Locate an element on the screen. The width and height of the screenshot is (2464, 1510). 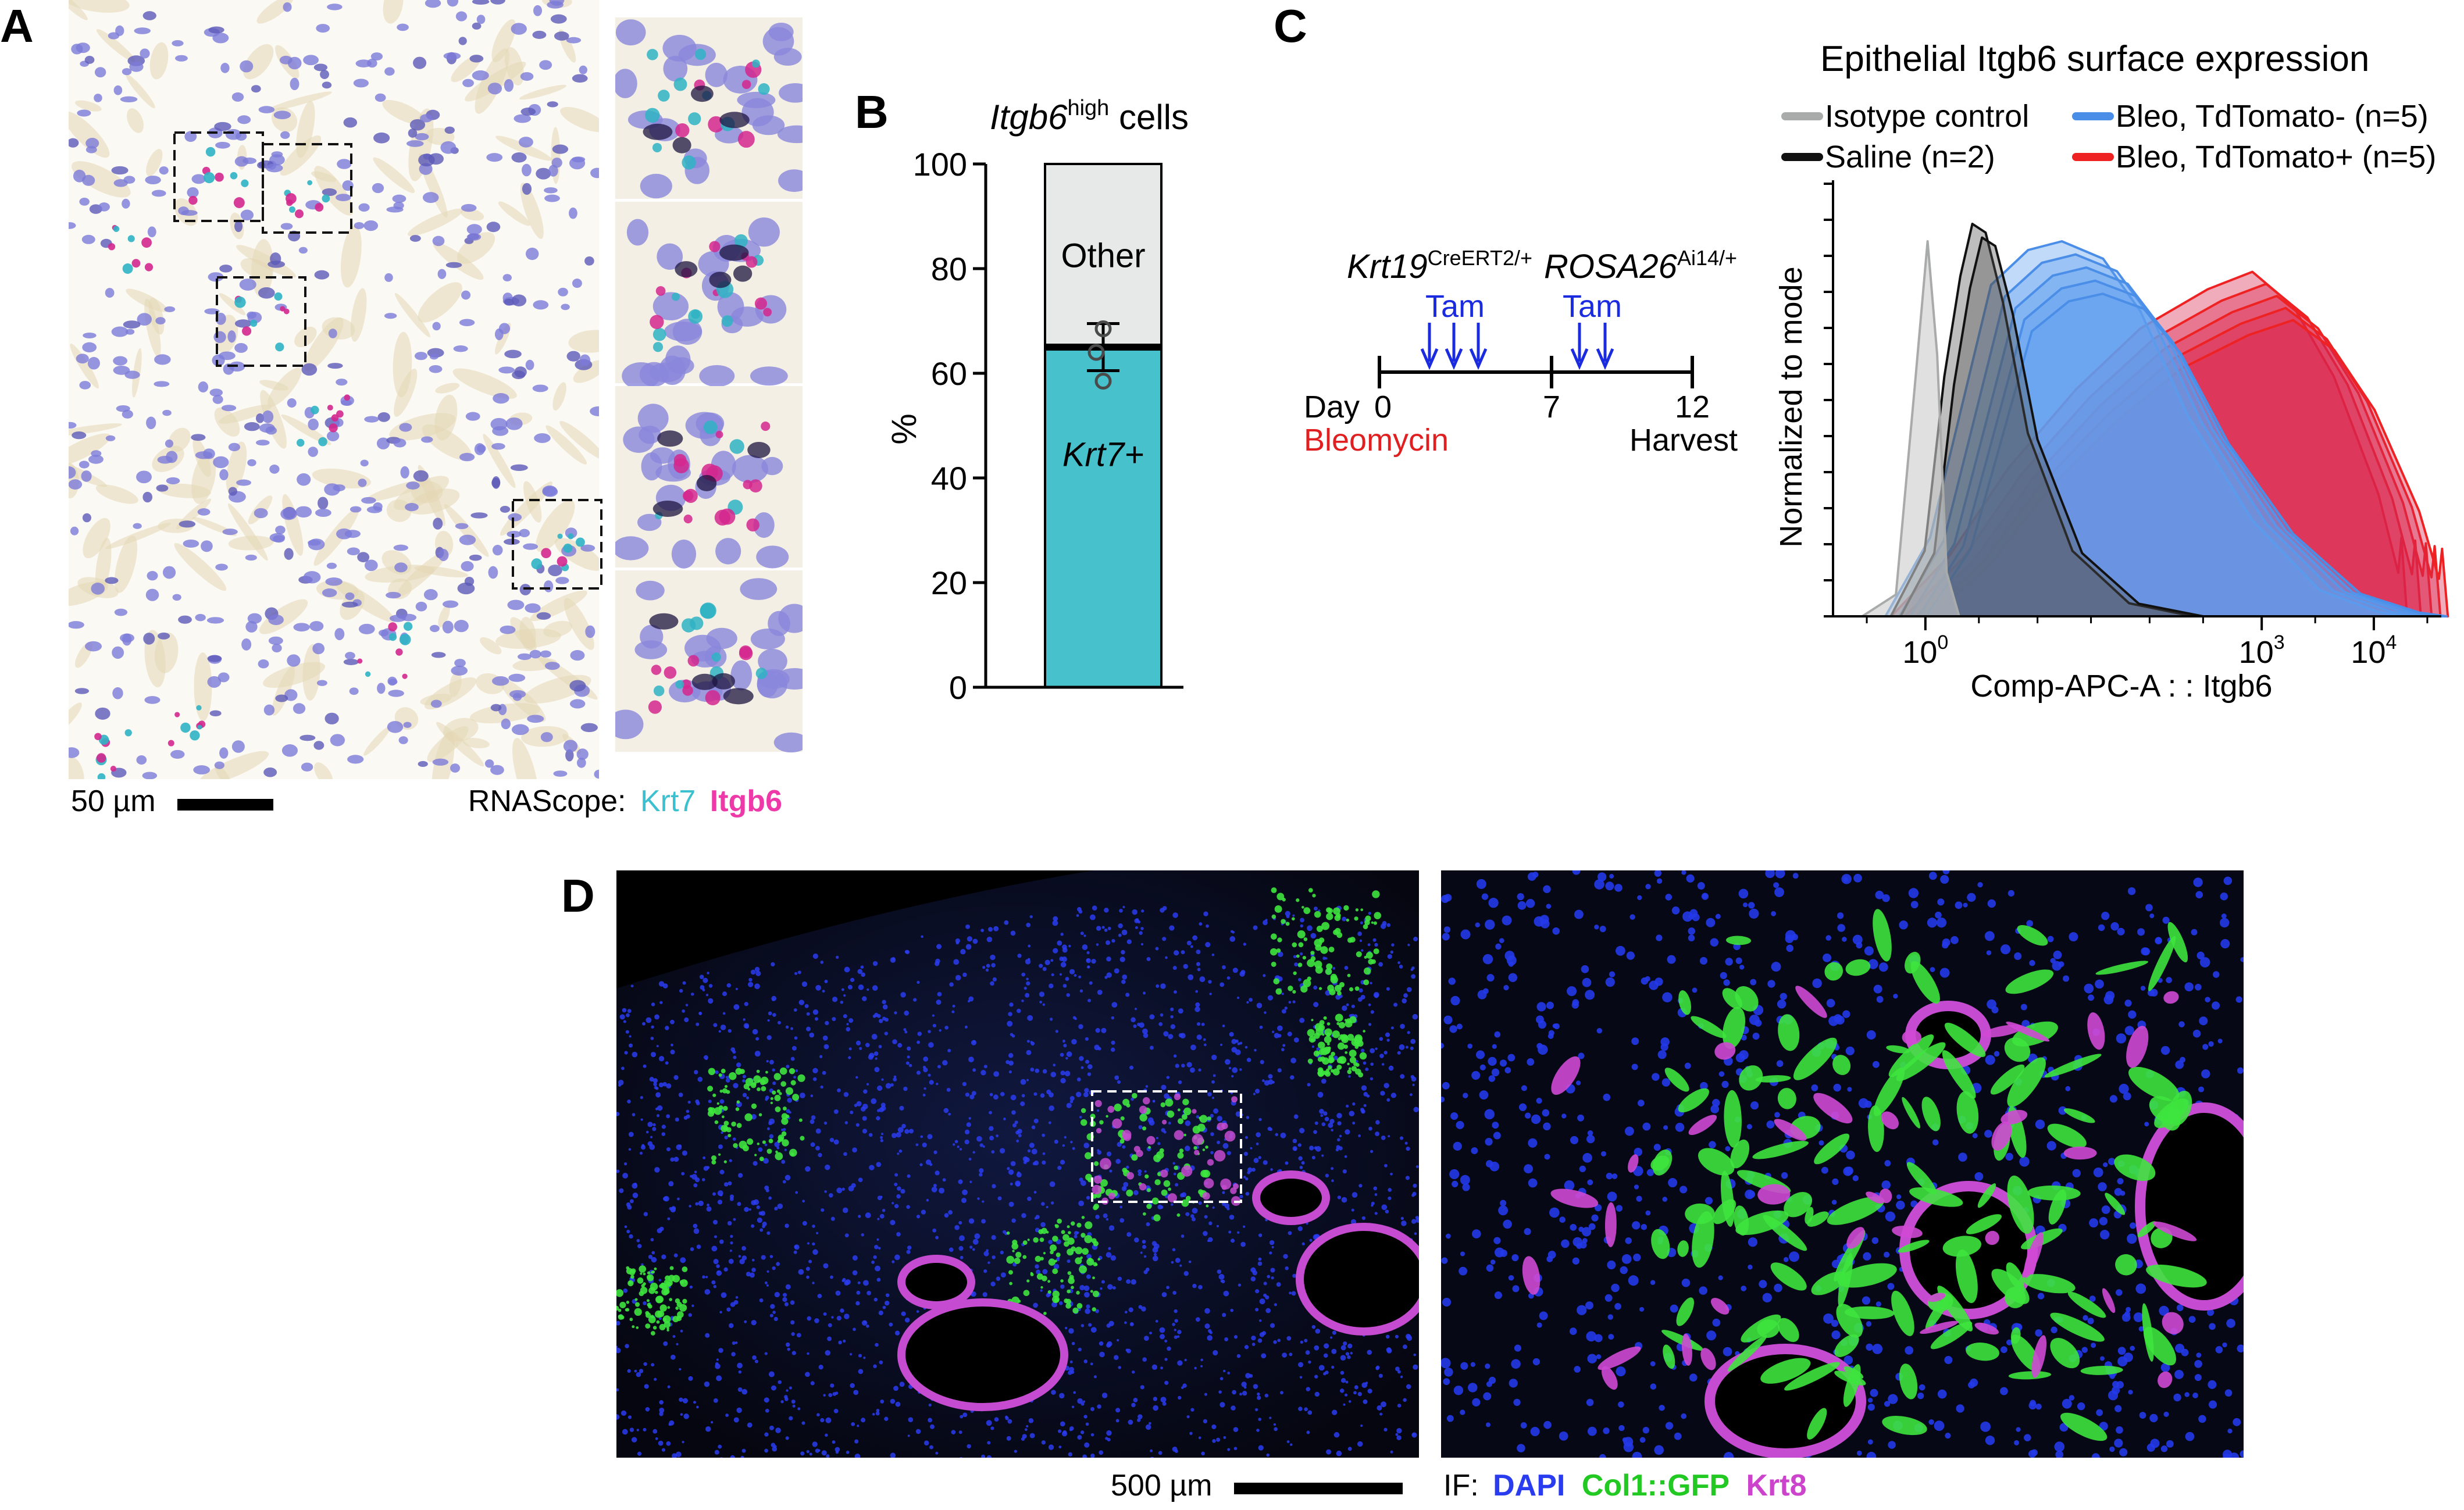
if-zoom-image is located at coordinates (1842, 1164).